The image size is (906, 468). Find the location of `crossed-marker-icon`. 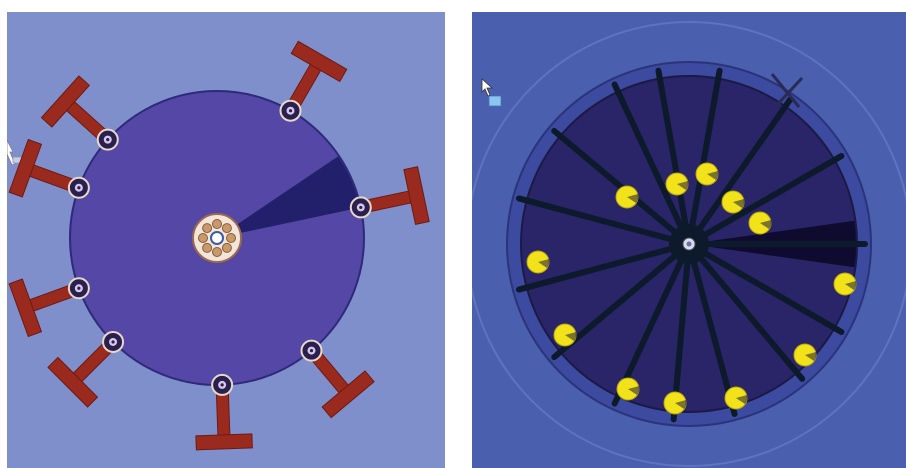

crossed-marker-icon is located at coordinates (787, 90).